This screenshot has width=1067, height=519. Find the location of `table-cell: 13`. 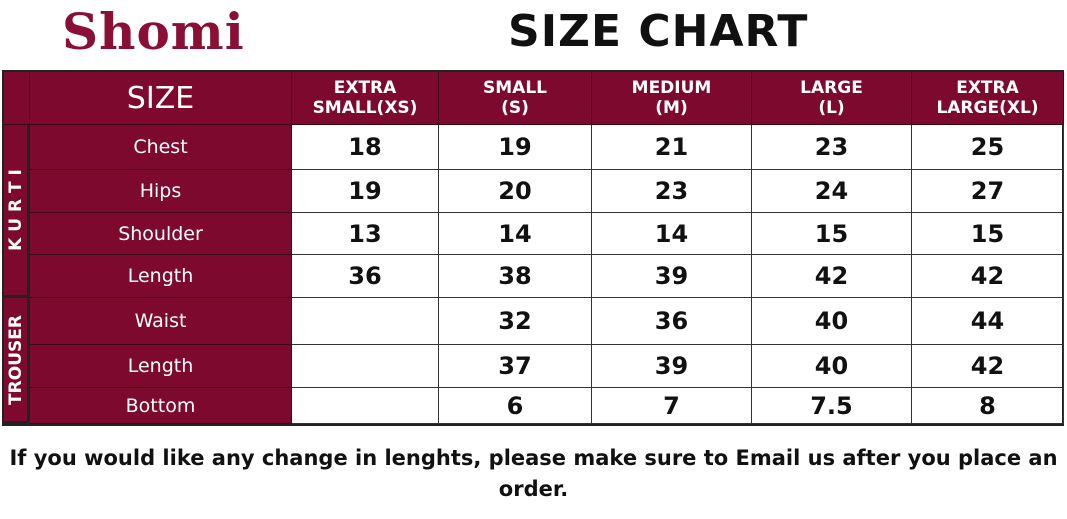

table-cell: 13 is located at coordinates (365, 234).